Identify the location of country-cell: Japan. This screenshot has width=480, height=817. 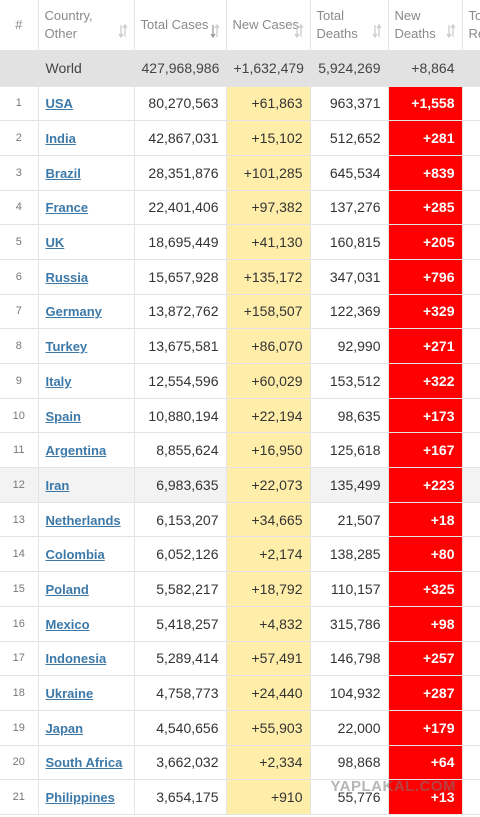
(86, 728).